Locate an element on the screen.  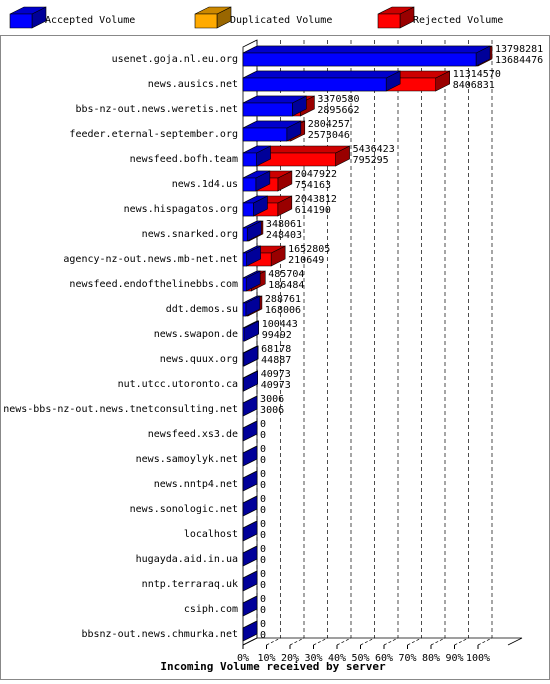
x-tick-label: 90% is located at coordinates (454, 658).